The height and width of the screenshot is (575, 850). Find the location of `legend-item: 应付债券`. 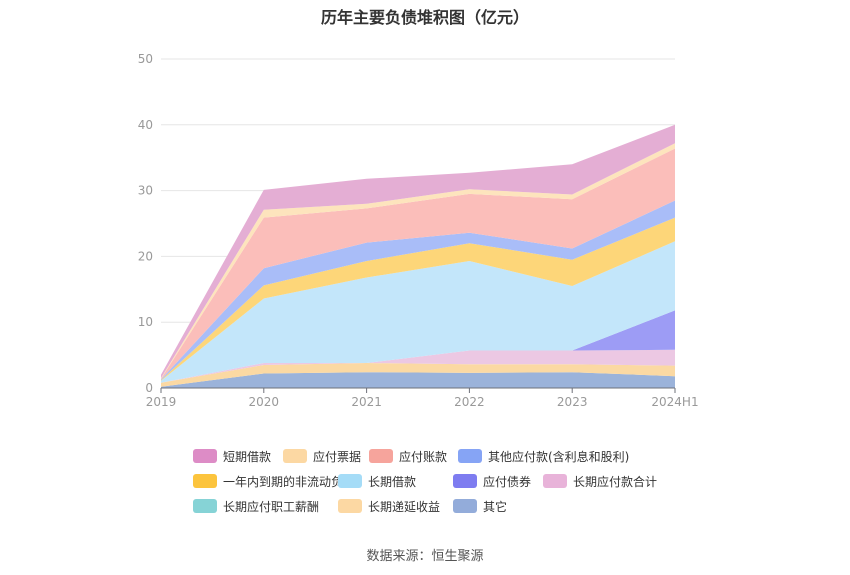

legend-item: 应付债券 is located at coordinates (492, 481).